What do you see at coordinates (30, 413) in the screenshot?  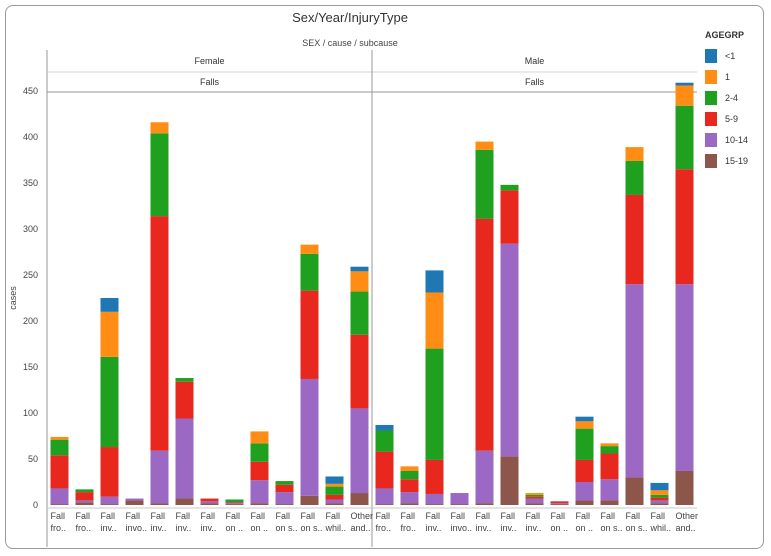 I see `y-tick-label: 100` at bounding box center [30, 413].